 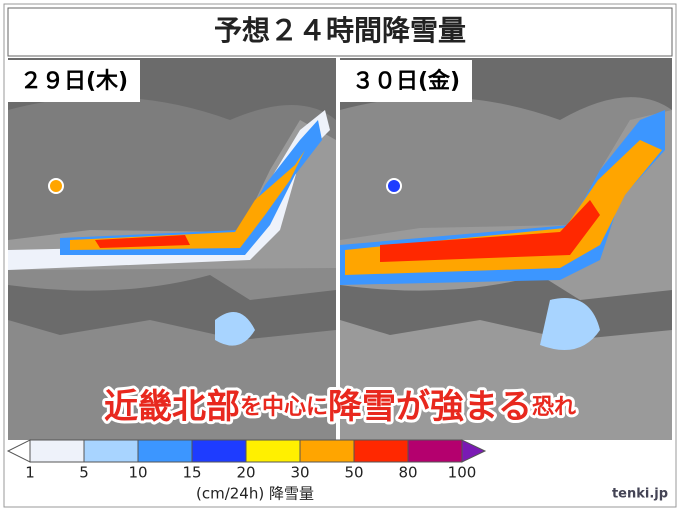 I want to click on title-box, so click(x=340, y=32).